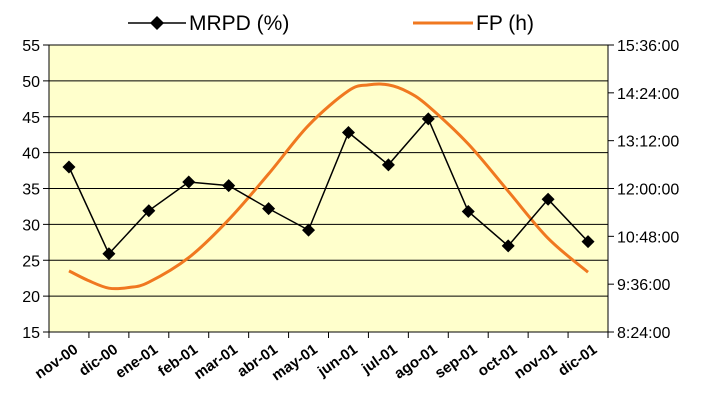 Image resolution: width=710 pixels, height=414 pixels. Describe the element at coordinates (295, 363) in the screenshot. I see `x-tick-label: may-01` at that location.